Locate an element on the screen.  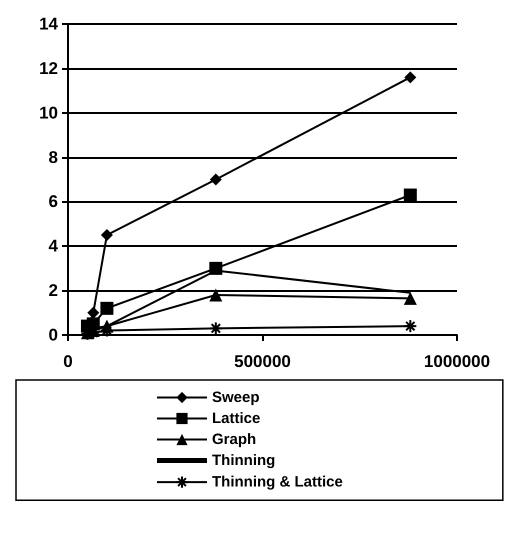
legend-label: Lattice is located at coordinates (236, 418).